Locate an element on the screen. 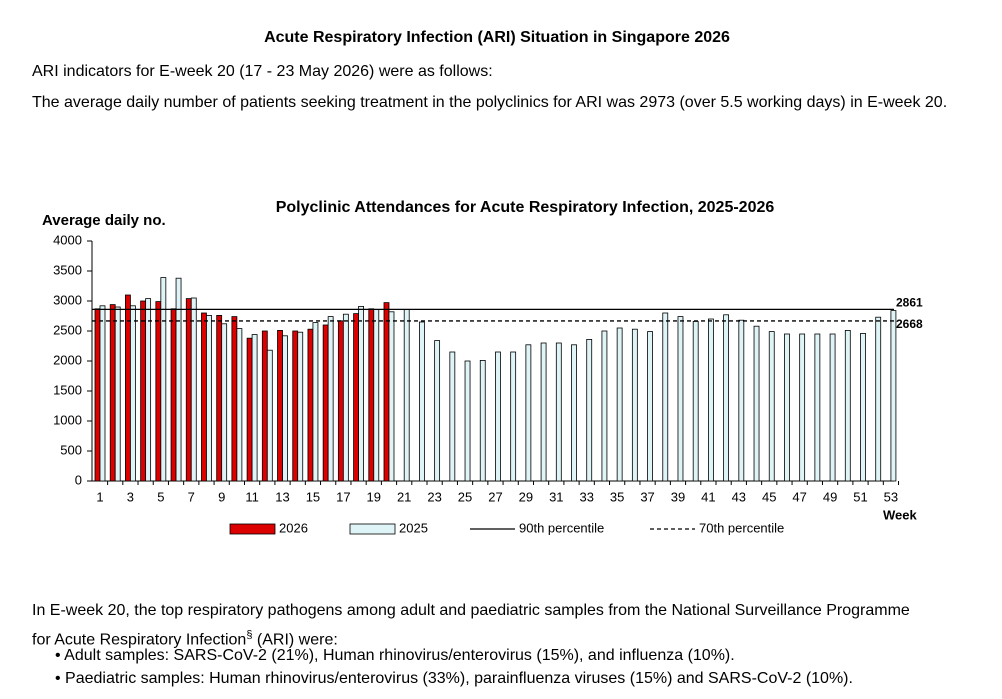 The height and width of the screenshot is (699, 1002). x-tick-label: 3 is located at coordinates (130, 496).